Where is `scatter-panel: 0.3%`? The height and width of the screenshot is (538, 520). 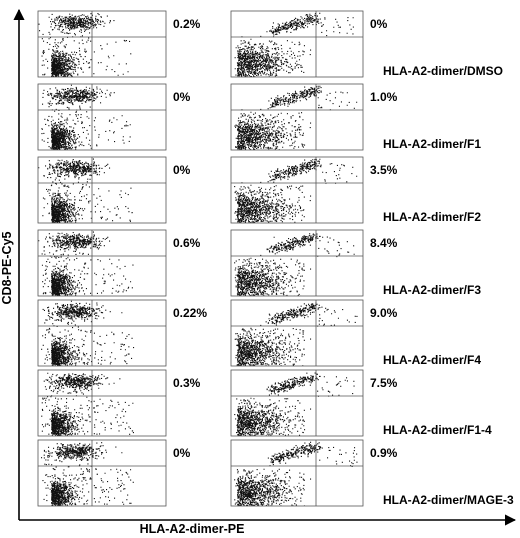 scatter-panel: 0.3% is located at coordinates (119, 403).